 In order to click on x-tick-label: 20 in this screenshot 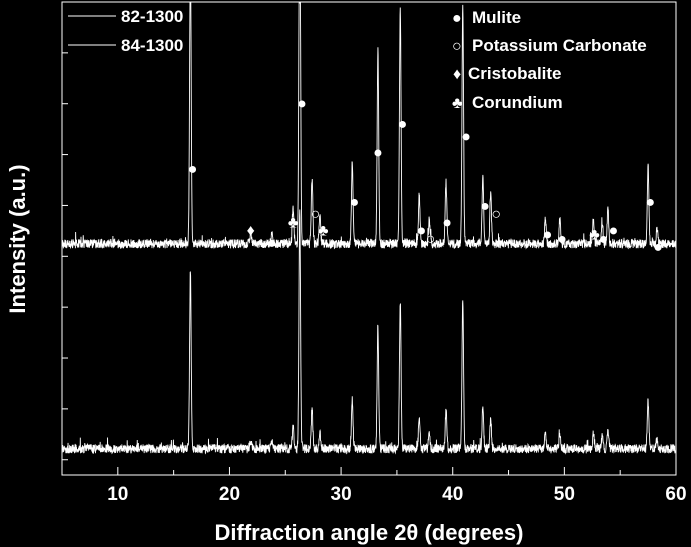, I will do `click(229, 494)`.